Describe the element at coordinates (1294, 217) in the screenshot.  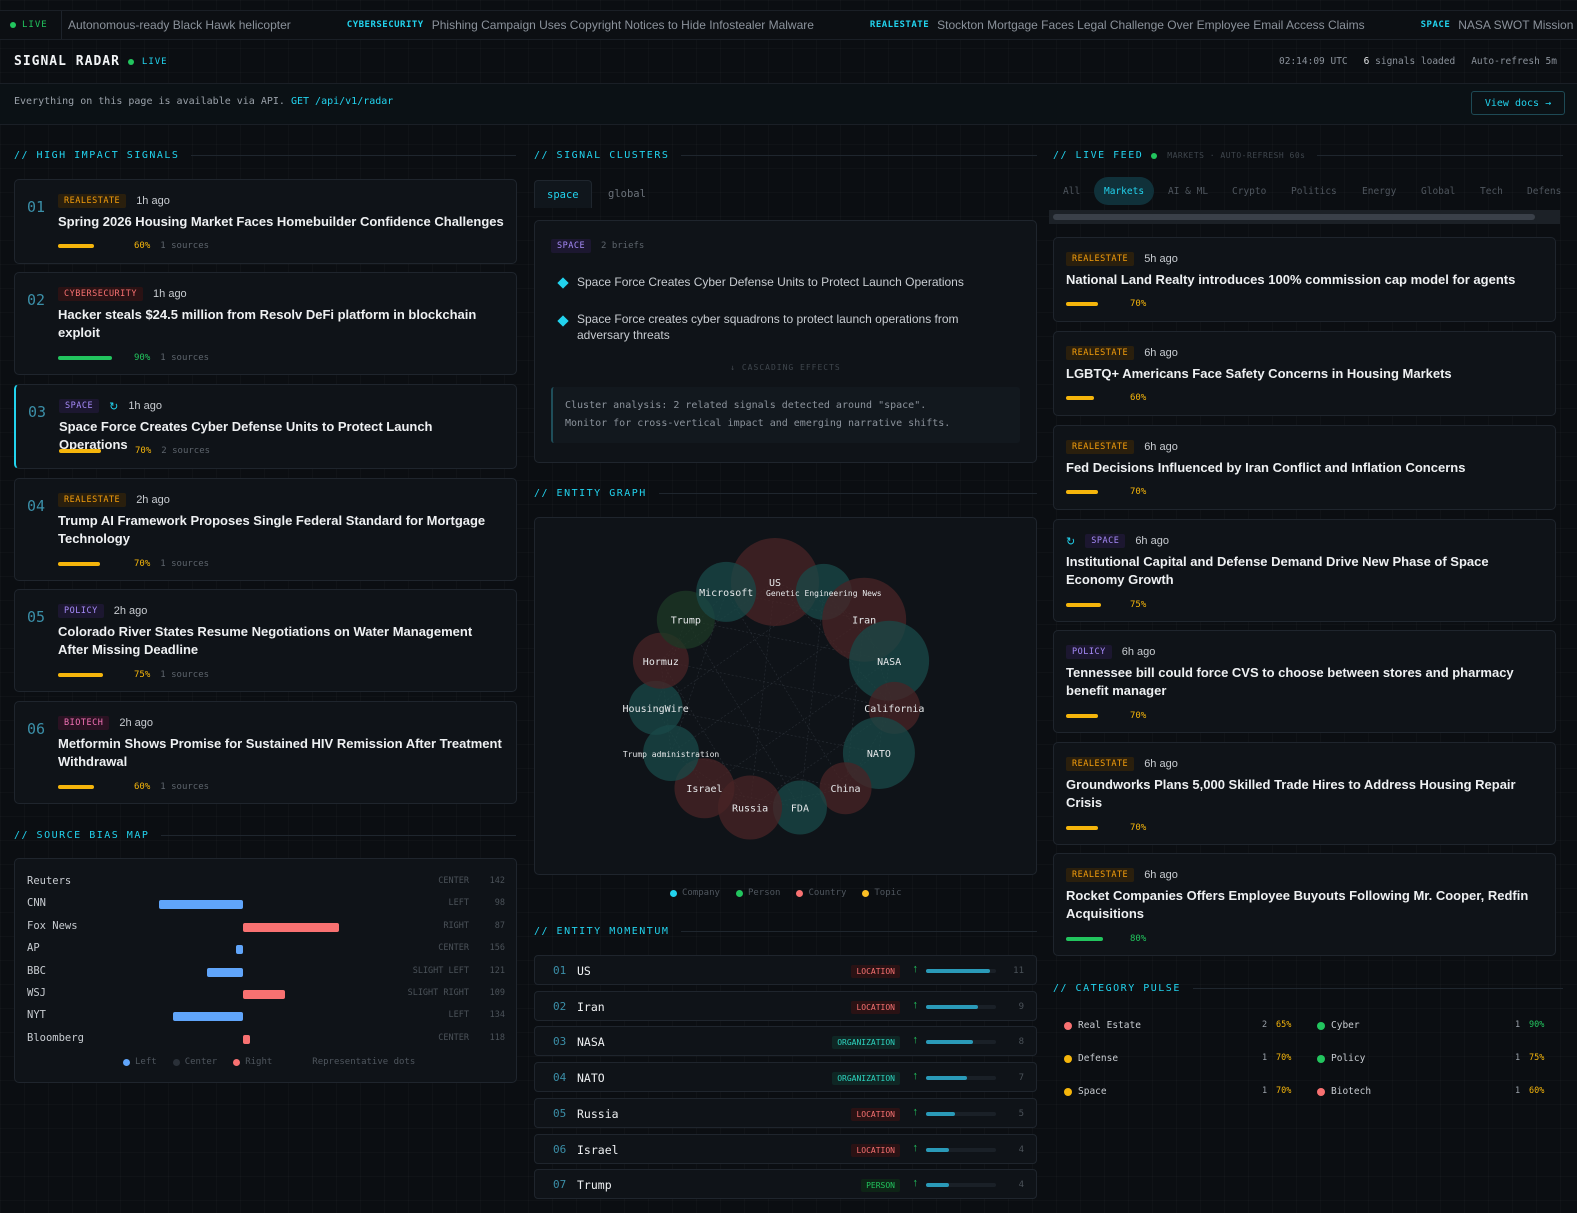
I see `scrollbar-thumb` at that location.